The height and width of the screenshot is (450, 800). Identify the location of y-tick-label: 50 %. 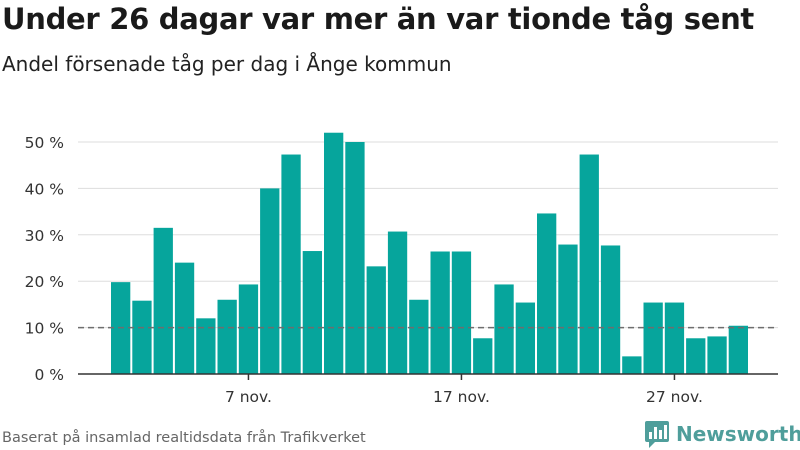
(44, 143).